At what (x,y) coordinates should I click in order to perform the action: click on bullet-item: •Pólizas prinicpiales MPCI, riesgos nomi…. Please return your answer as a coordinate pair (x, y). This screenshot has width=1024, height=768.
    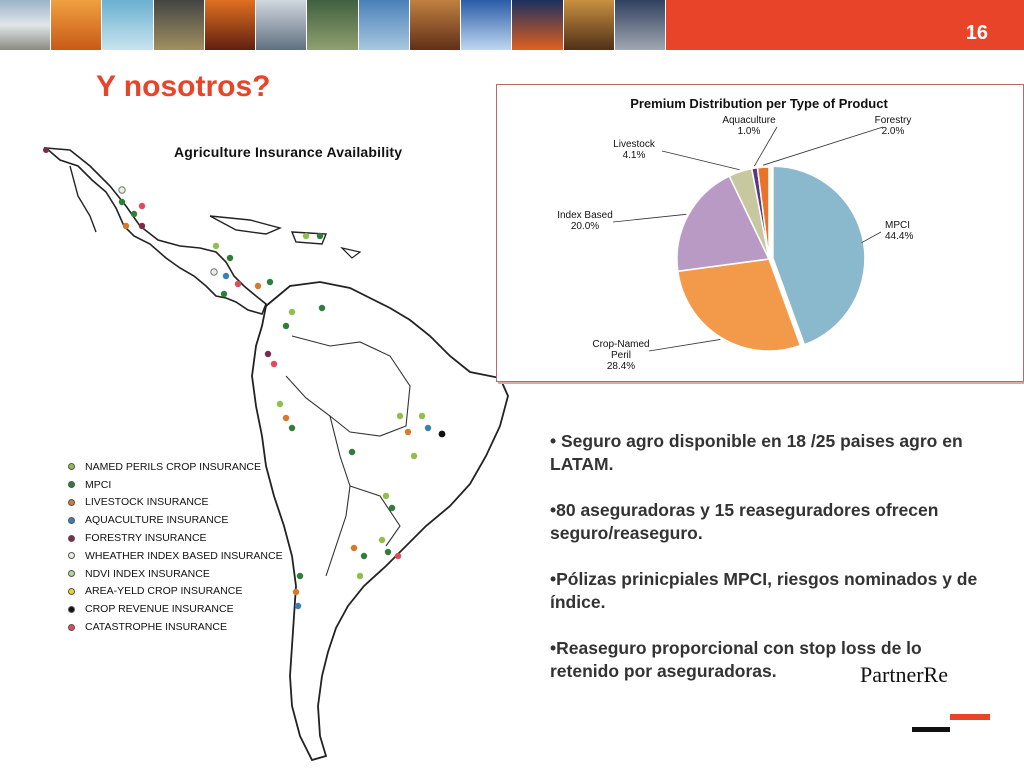
    Looking at the image, I should click on (764, 590).